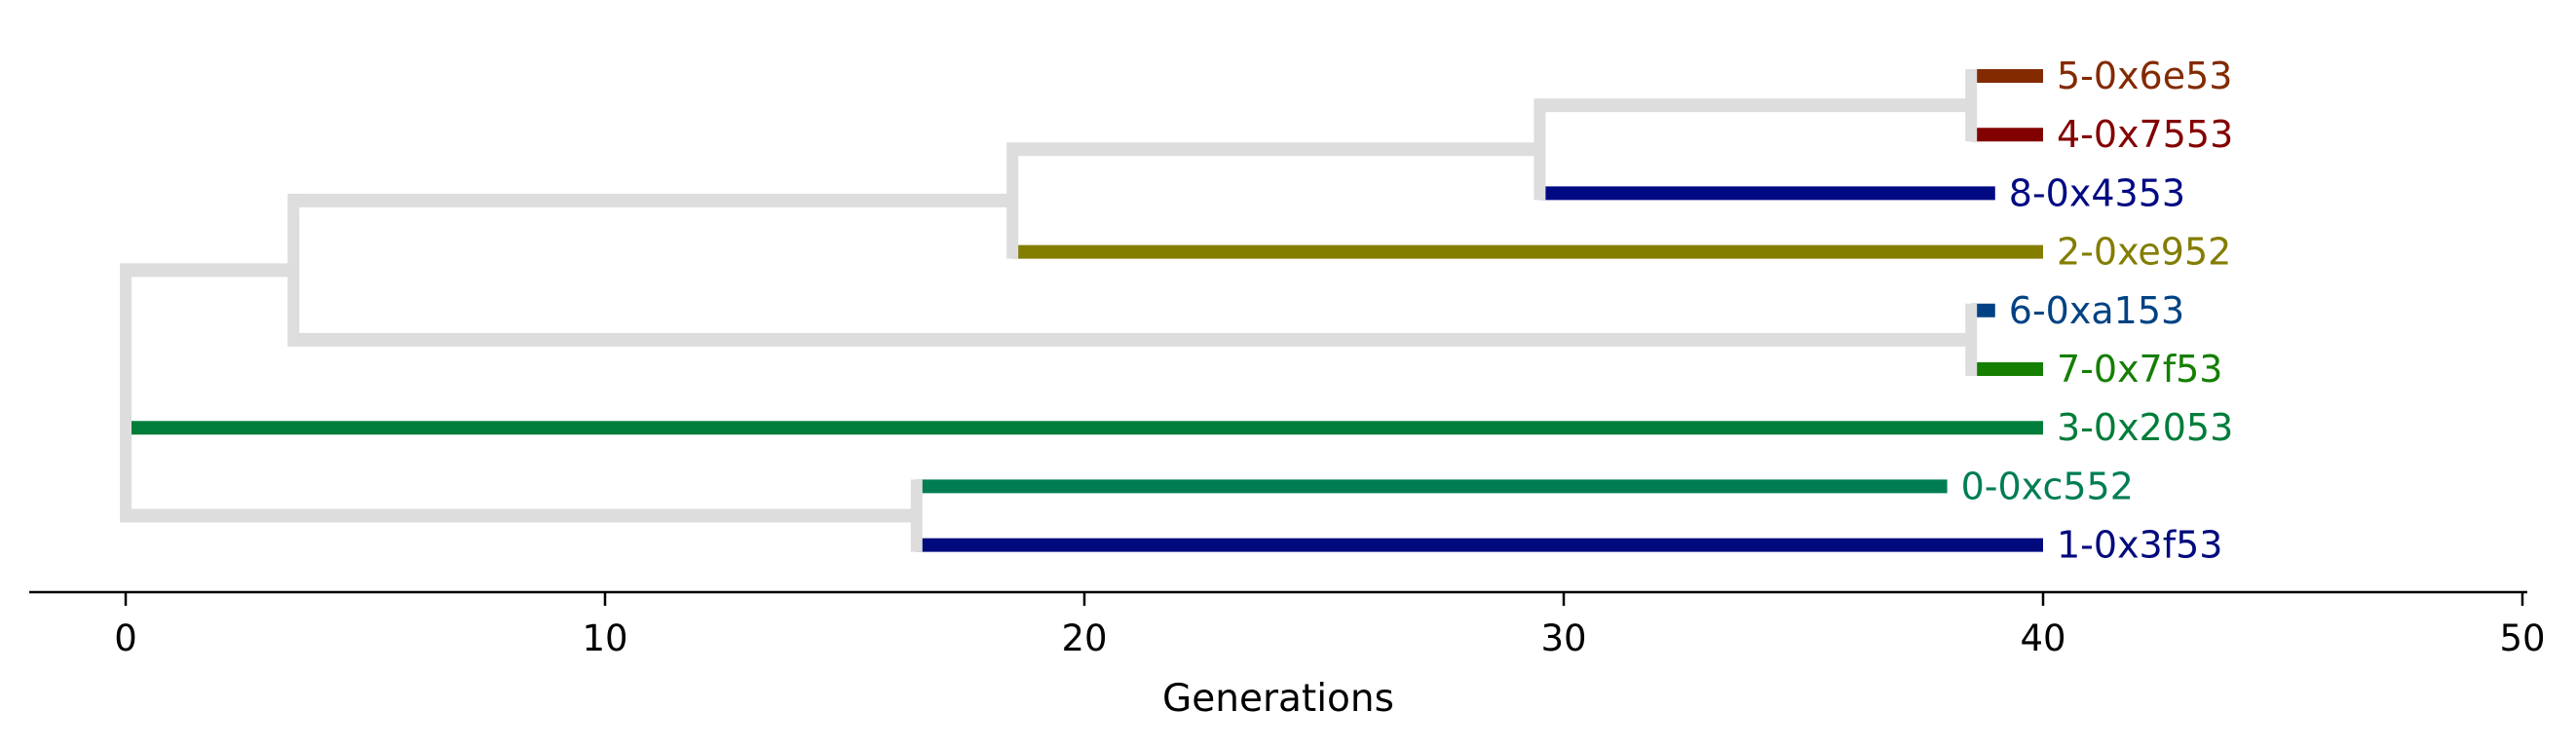  I want to click on leaf-label: 8-0x4353, so click(2097, 193).